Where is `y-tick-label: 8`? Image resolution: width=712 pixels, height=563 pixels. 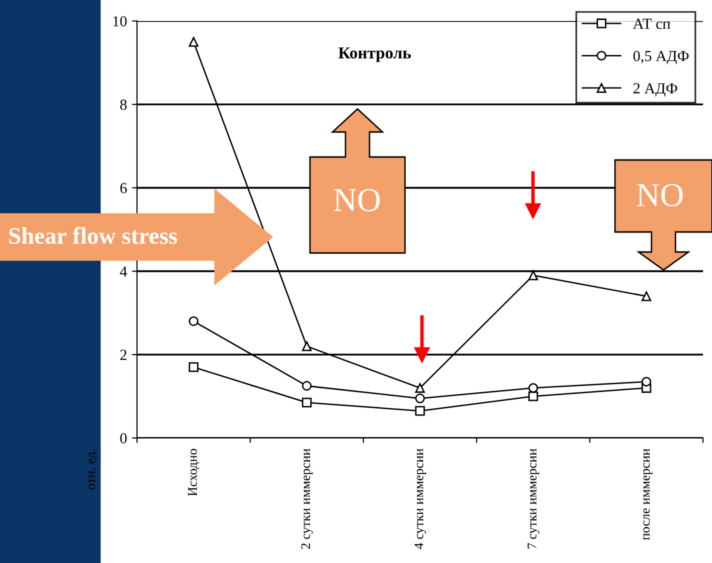
y-tick-label: 8 is located at coordinates (123, 105).